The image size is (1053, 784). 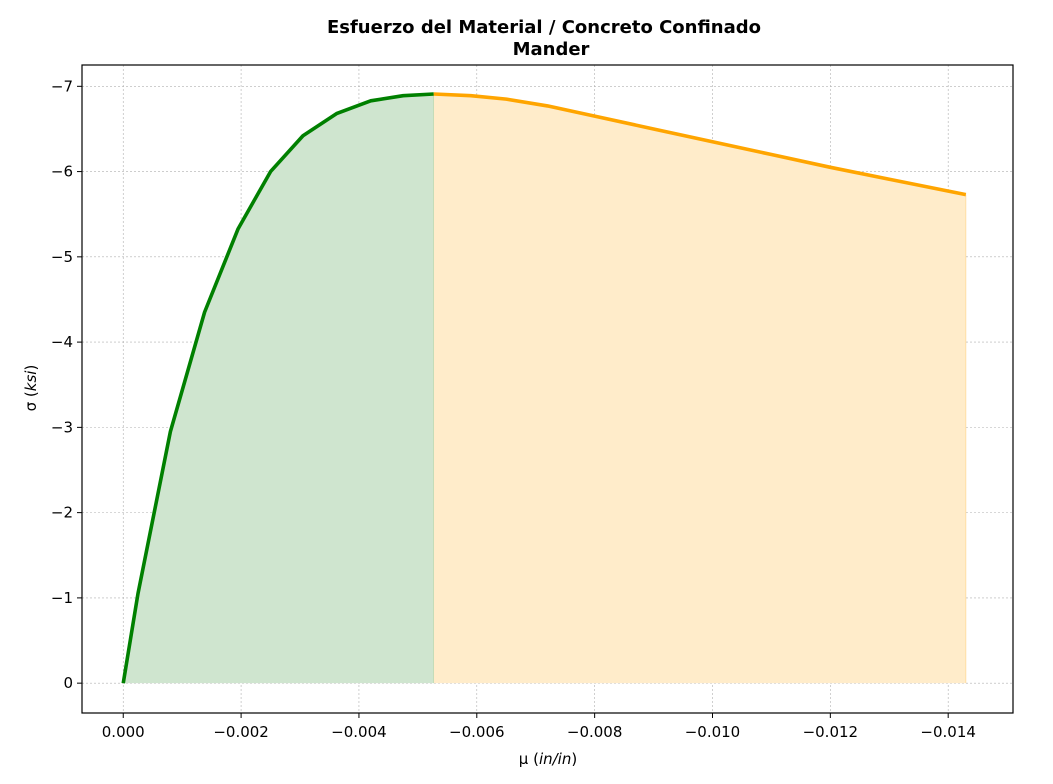 What do you see at coordinates (62, 513) in the screenshot?
I see `y-tick-label: −2` at bounding box center [62, 513].